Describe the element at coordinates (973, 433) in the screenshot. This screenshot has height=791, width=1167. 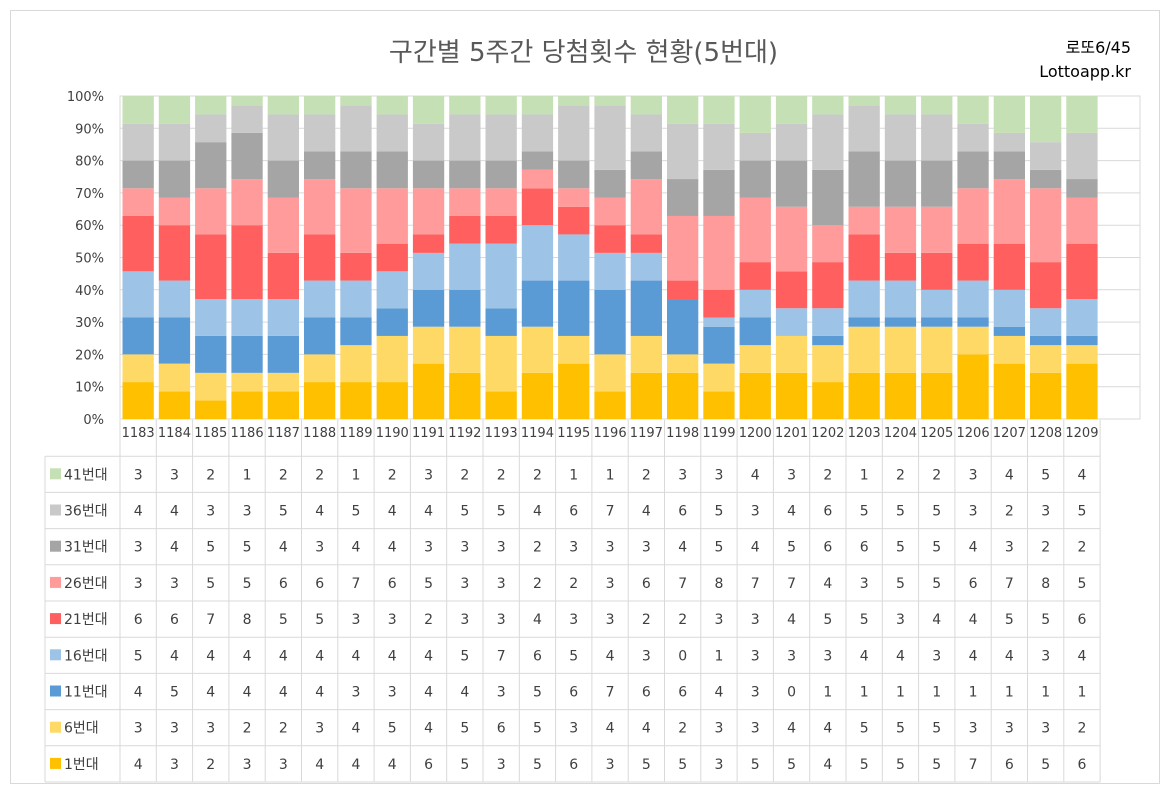
I see `x-tick-label: 1206` at that location.